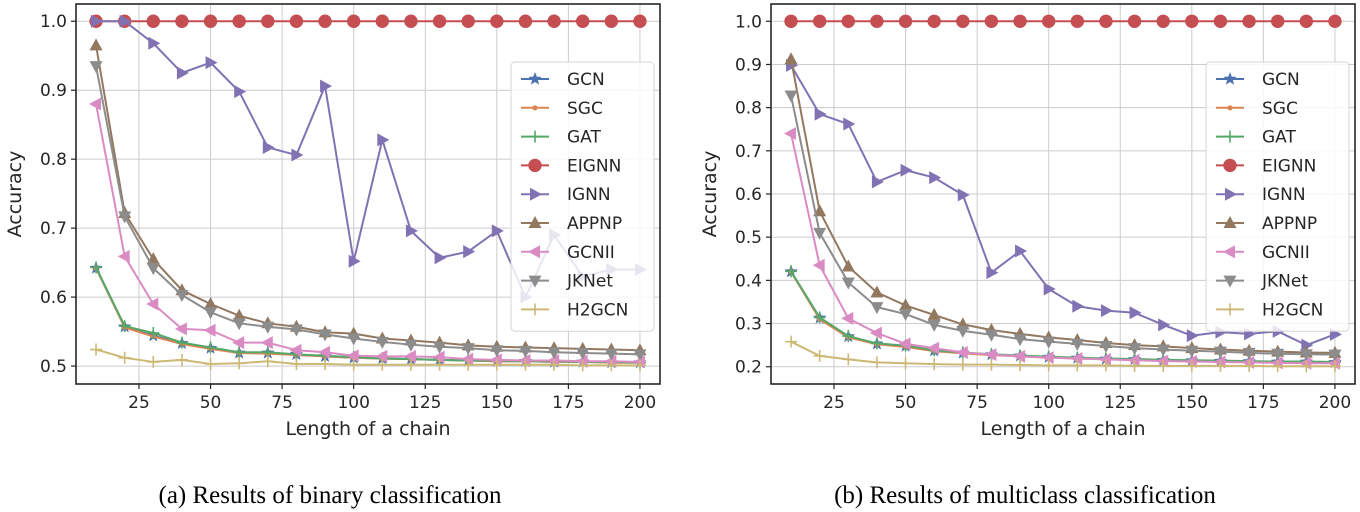 The height and width of the screenshot is (512, 1360). What do you see at coordinates (1230, 78) in the screenshot?
I see `legend-marker-gcn` at bounding box center [1230, 78].